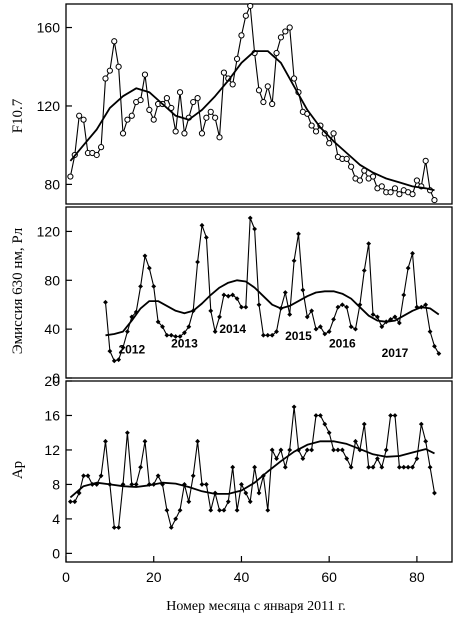 The width and height of the screenshot is (468, 622). Describe the element at coordinates (131, 350) in the screenshot. I see `year-annotation: 2012` at that location.